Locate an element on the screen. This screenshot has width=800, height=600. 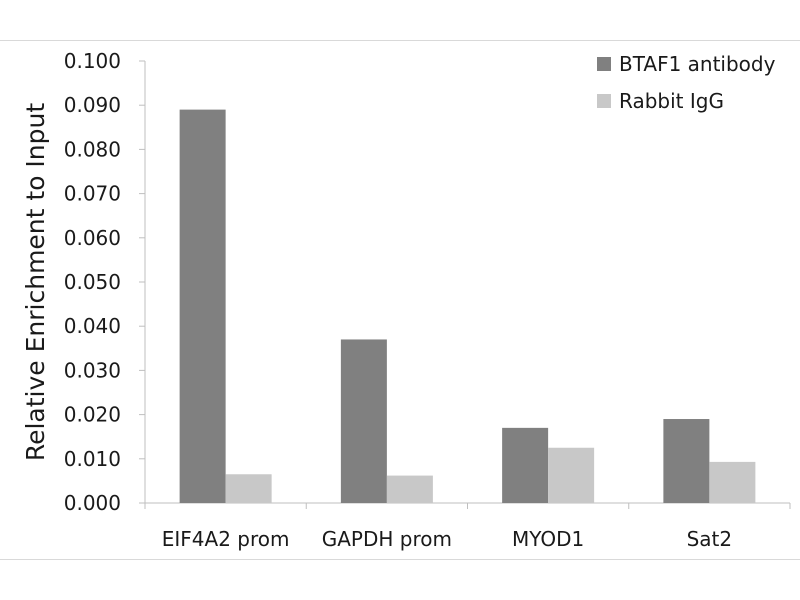
y-tick-label: 0.010 is located at coordinates (92, 459).